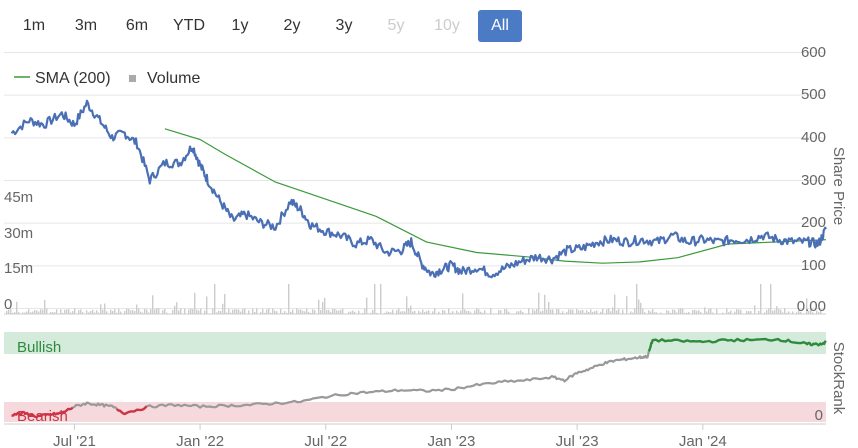 The height and width of the screenshot is (448, 858). I want to click on x-tick-label: Jul '22, so click(325, 440).